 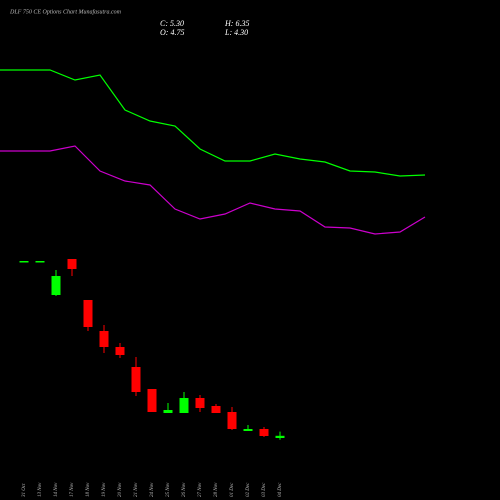 What do you see at coordinates (280, 489) in the screenshot?
I see `x-tick-label: 04 Dec` at bounding box center [280, 489].